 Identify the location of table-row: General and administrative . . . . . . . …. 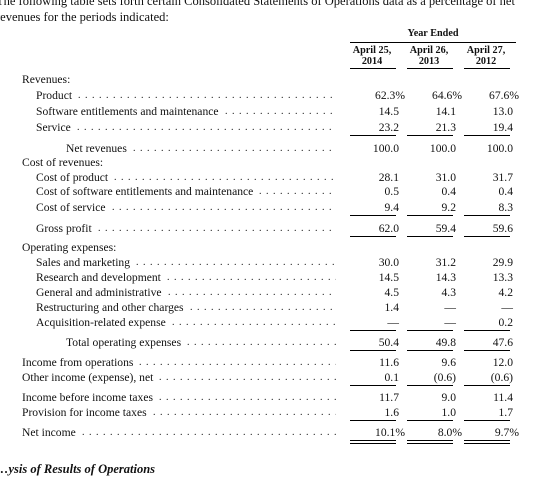
(270, 292).